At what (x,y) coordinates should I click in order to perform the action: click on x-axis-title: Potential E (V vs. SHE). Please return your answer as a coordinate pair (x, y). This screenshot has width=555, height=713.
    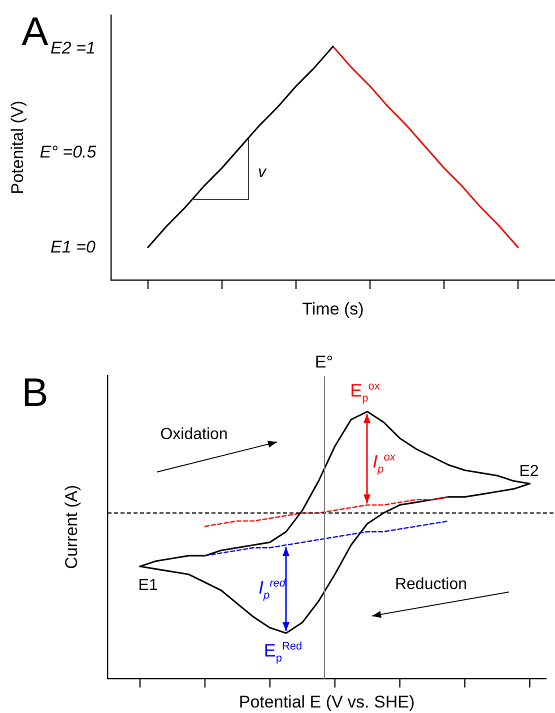
    Looking at the image, I should click on (326, 702).